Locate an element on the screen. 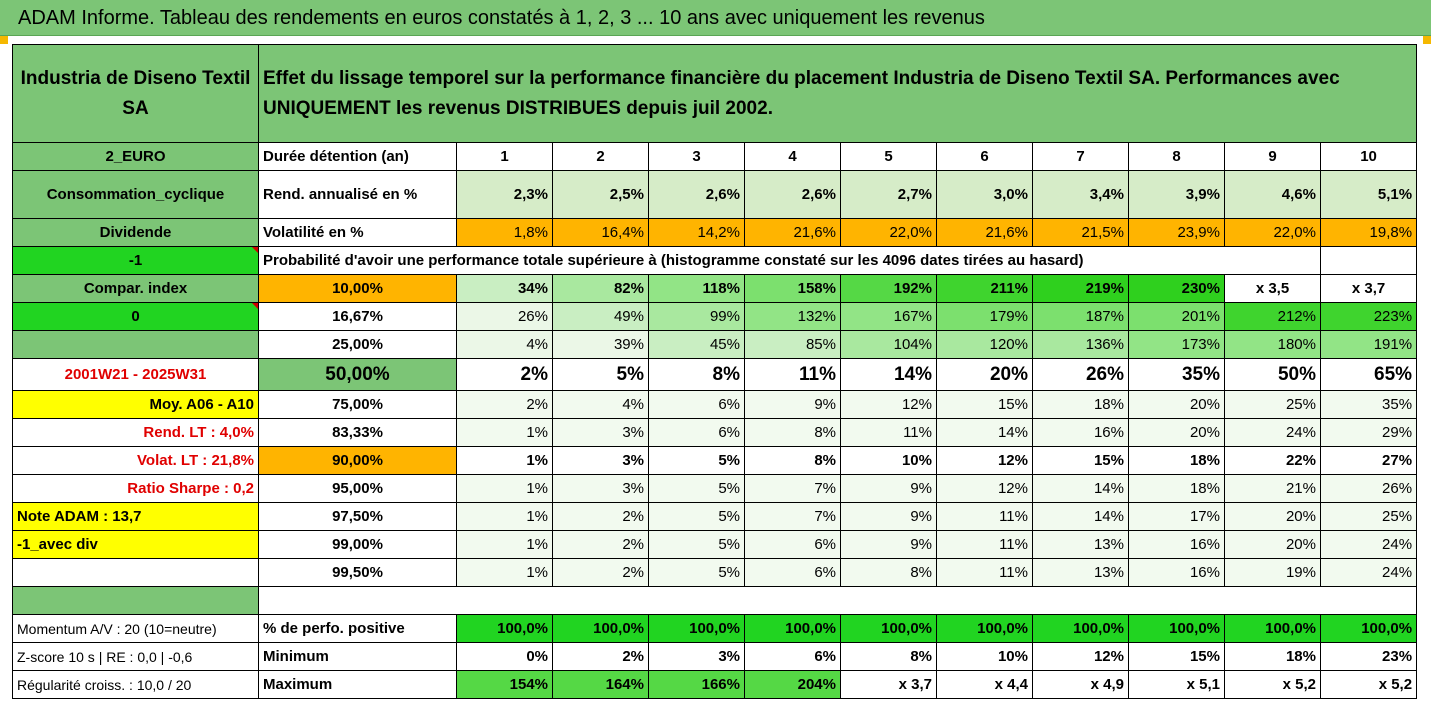  rend-value: 2,3% is located at coordinates (504, 194).